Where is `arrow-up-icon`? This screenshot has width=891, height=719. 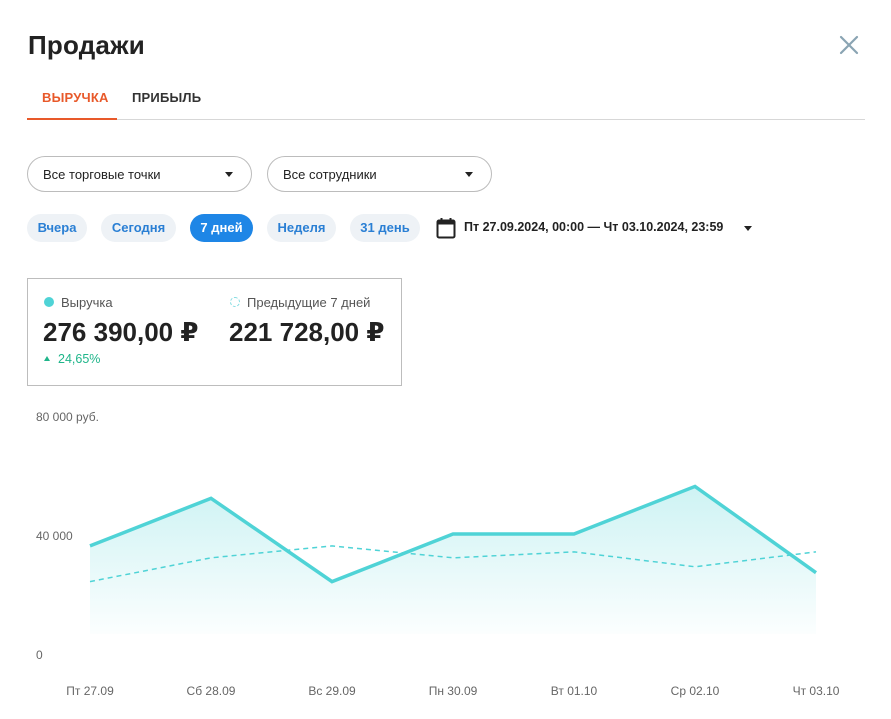 arrow-up-icon is located at coordinates (47, 358).